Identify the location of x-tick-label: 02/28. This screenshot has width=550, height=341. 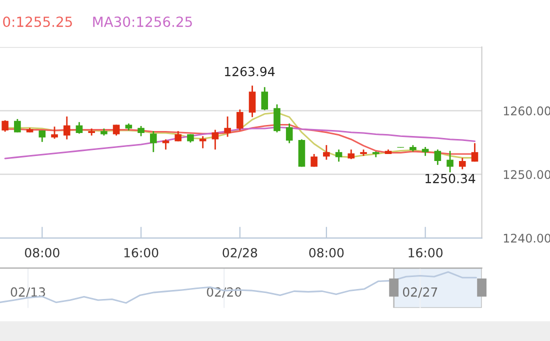
(240, 253).